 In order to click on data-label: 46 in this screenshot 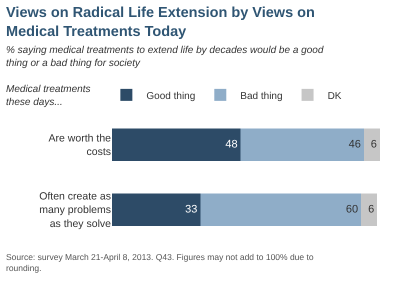, I will do `click(354, 144)`.